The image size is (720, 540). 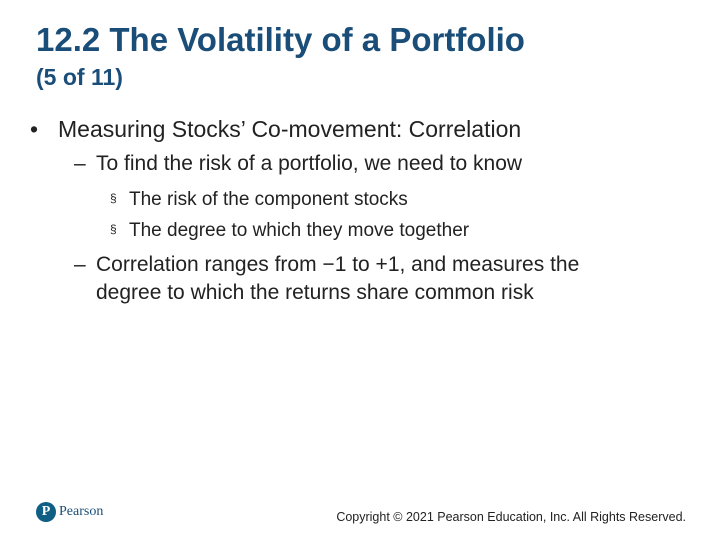 I want to click on bullet-level3: § The risk of the component stocks, so click(x=259, y=199).